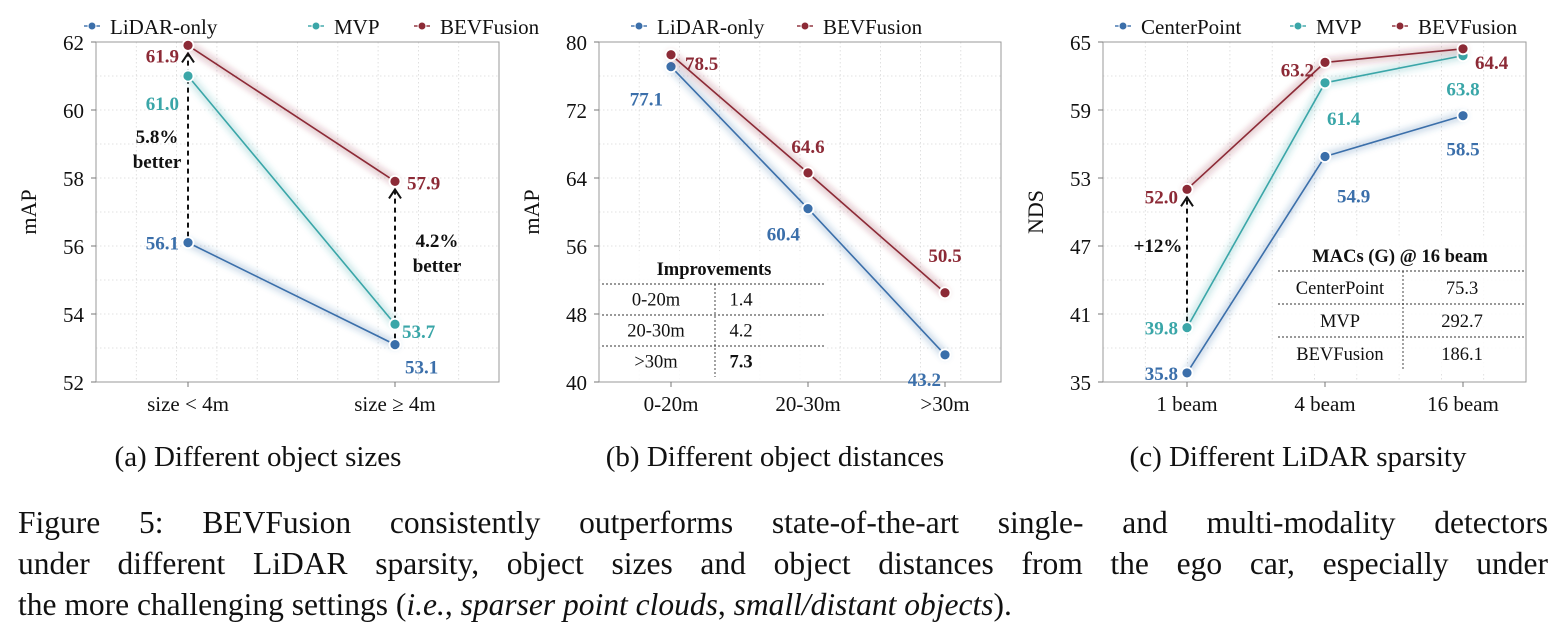 Image resolution: width=1564 pixels, height=642 pixels. I want to click on data-label: 64.4, so click(1492, 63).